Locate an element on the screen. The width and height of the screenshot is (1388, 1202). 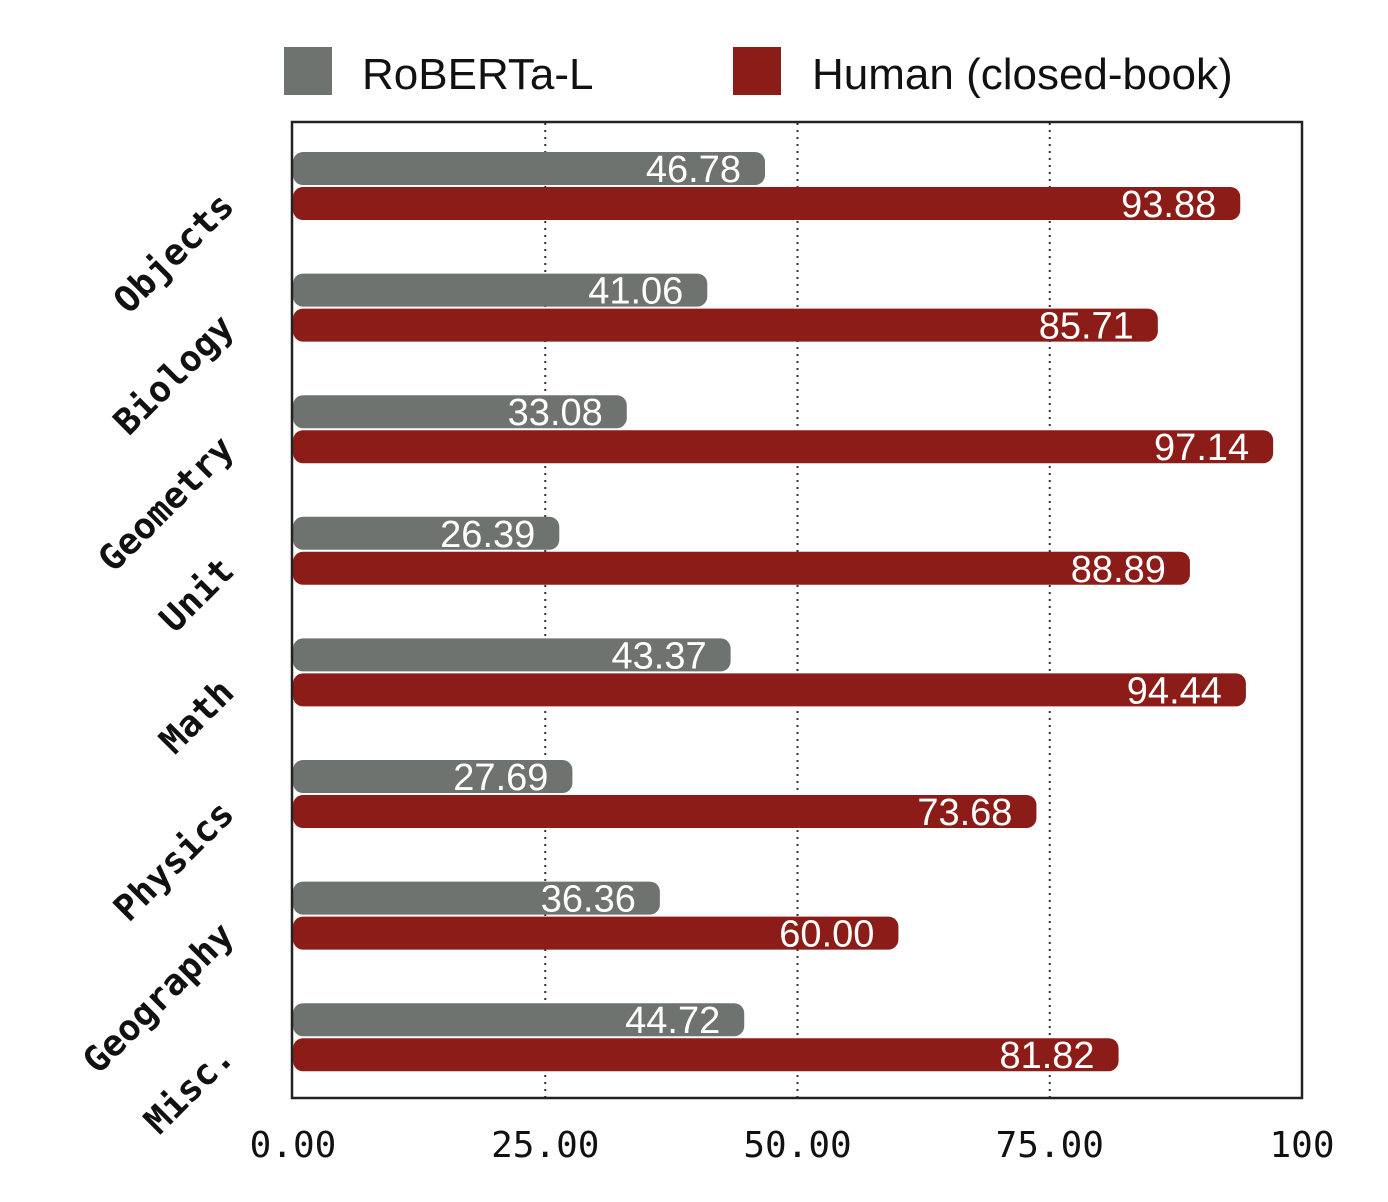
bar-human-closed-book-geometry is located at coordinates (783, 447).